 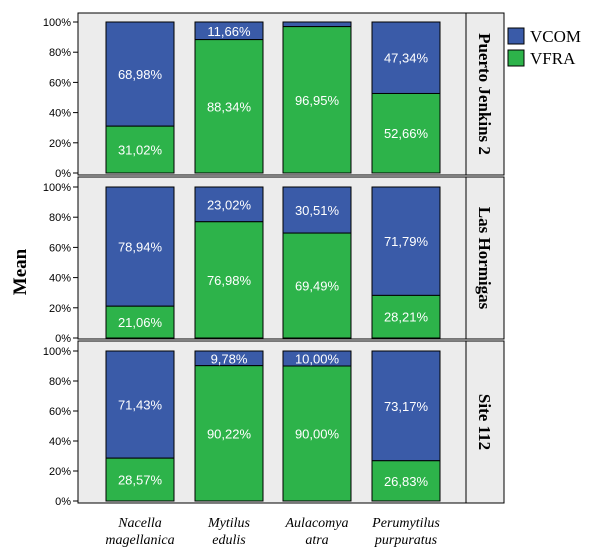 What do you see at coordinates (555, 36) in the screenshot?
I see `legend-label-vcom: VCOM` at bounding box center [555, 36].